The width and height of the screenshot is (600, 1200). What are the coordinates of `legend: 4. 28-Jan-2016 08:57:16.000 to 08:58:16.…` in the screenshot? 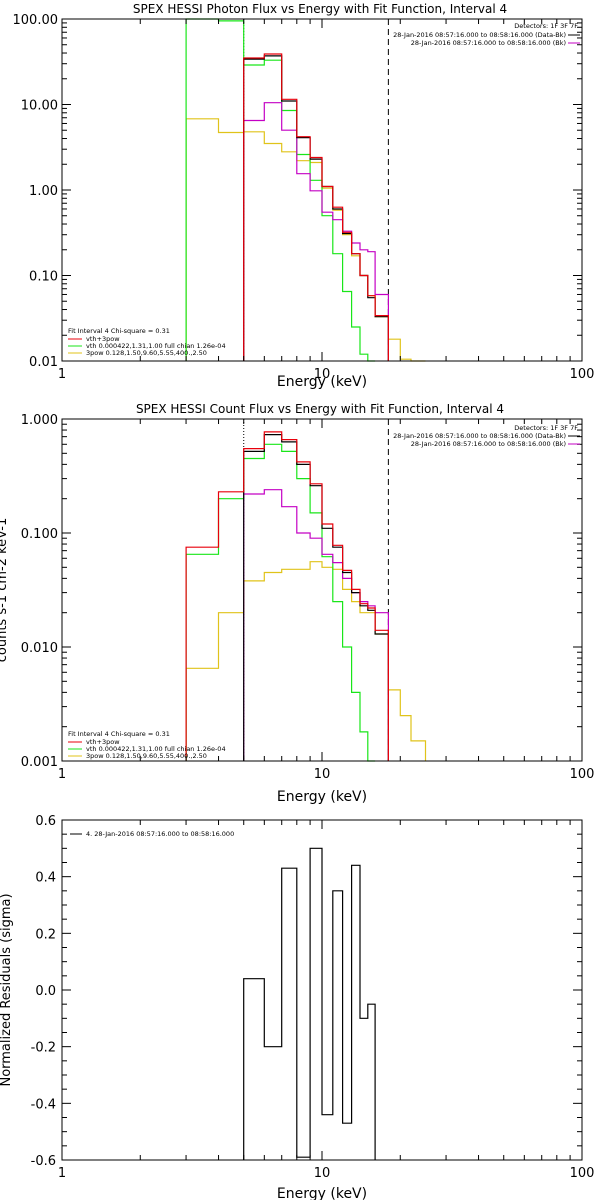 It's located at (152, 834).